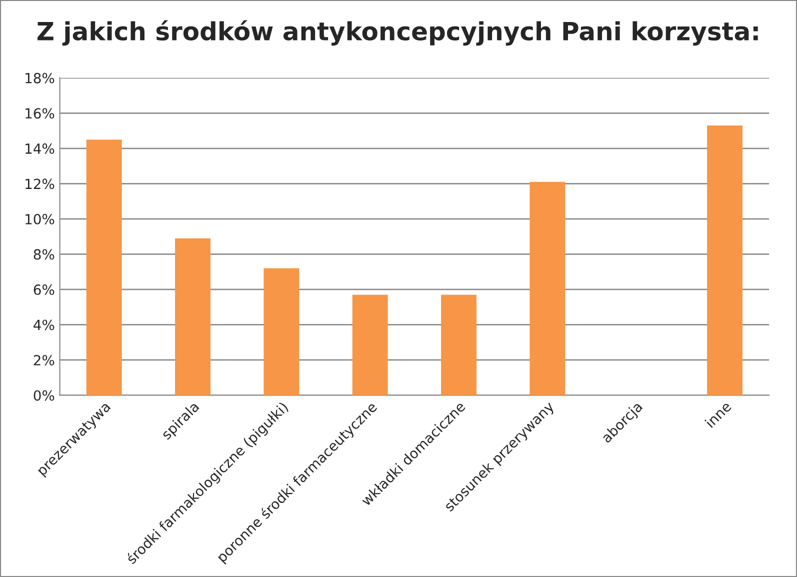 The width and height of the screenshot is (797, 577). Describe the element at coordinates (44, 289) in the screenshot. I see `y-tick-label: 6%` at that location.